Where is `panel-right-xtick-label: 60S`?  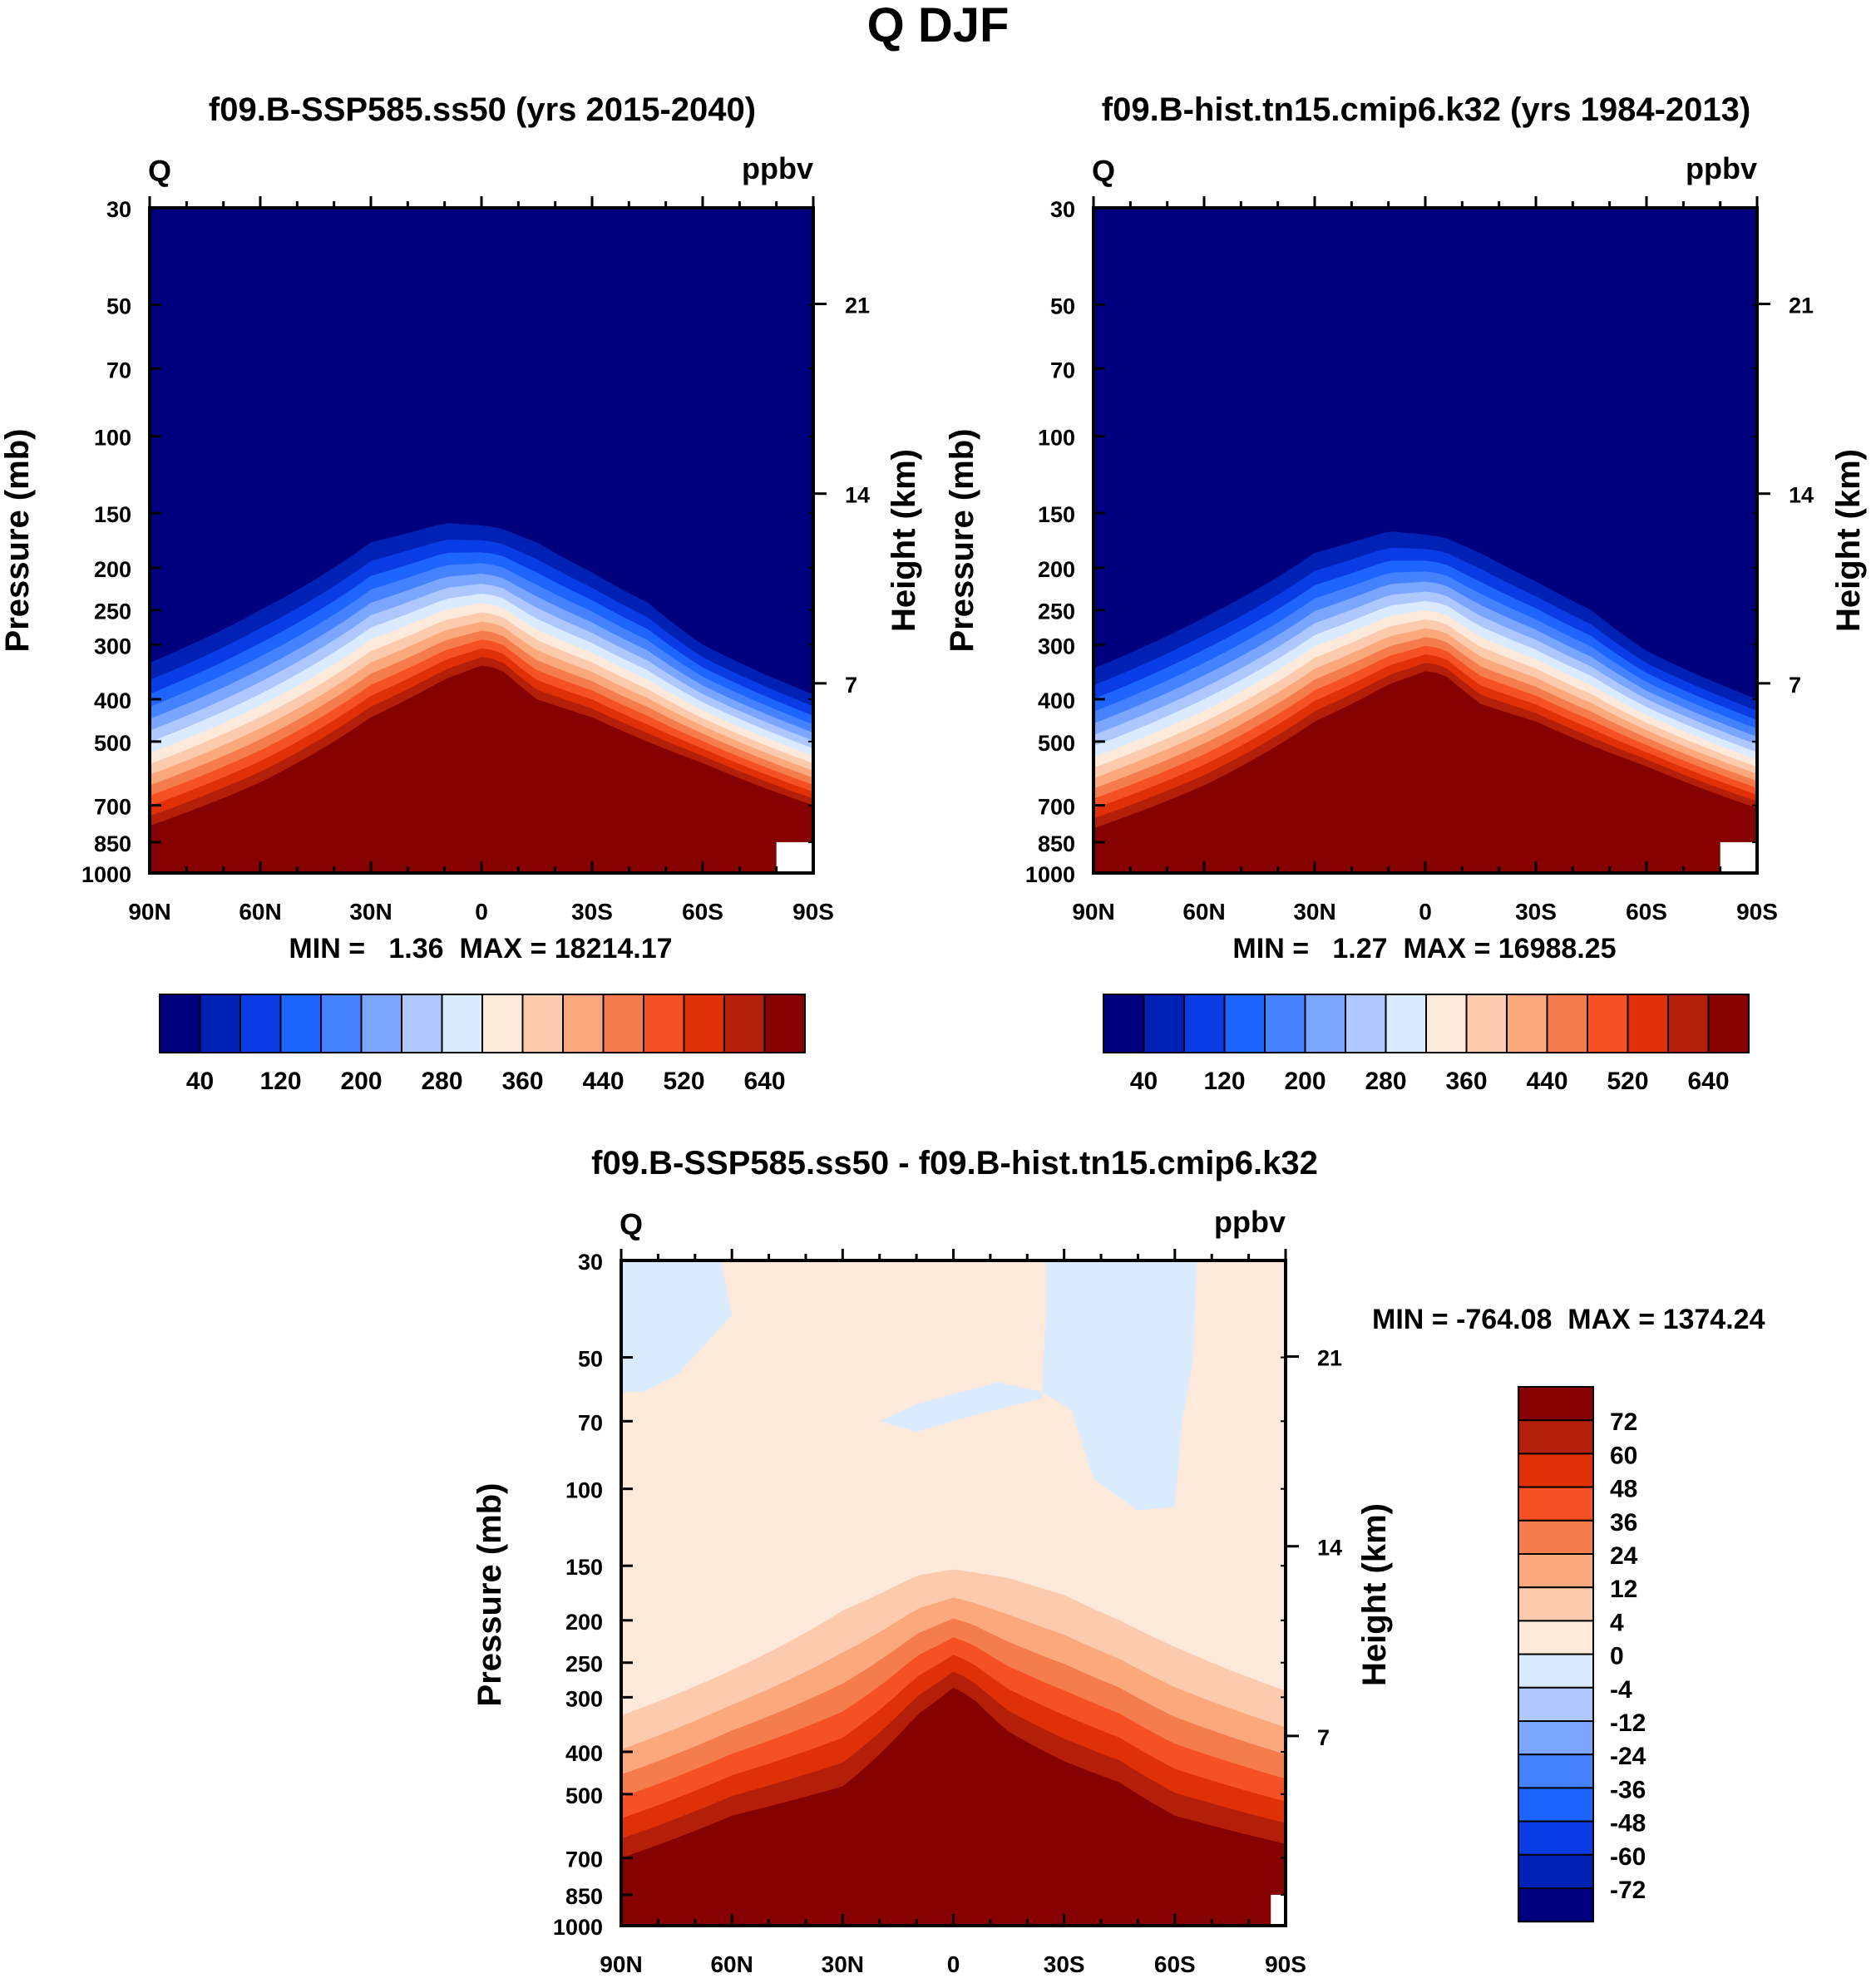
panel-right-xtick-label: 60S is located at coordinates (1647, 912).